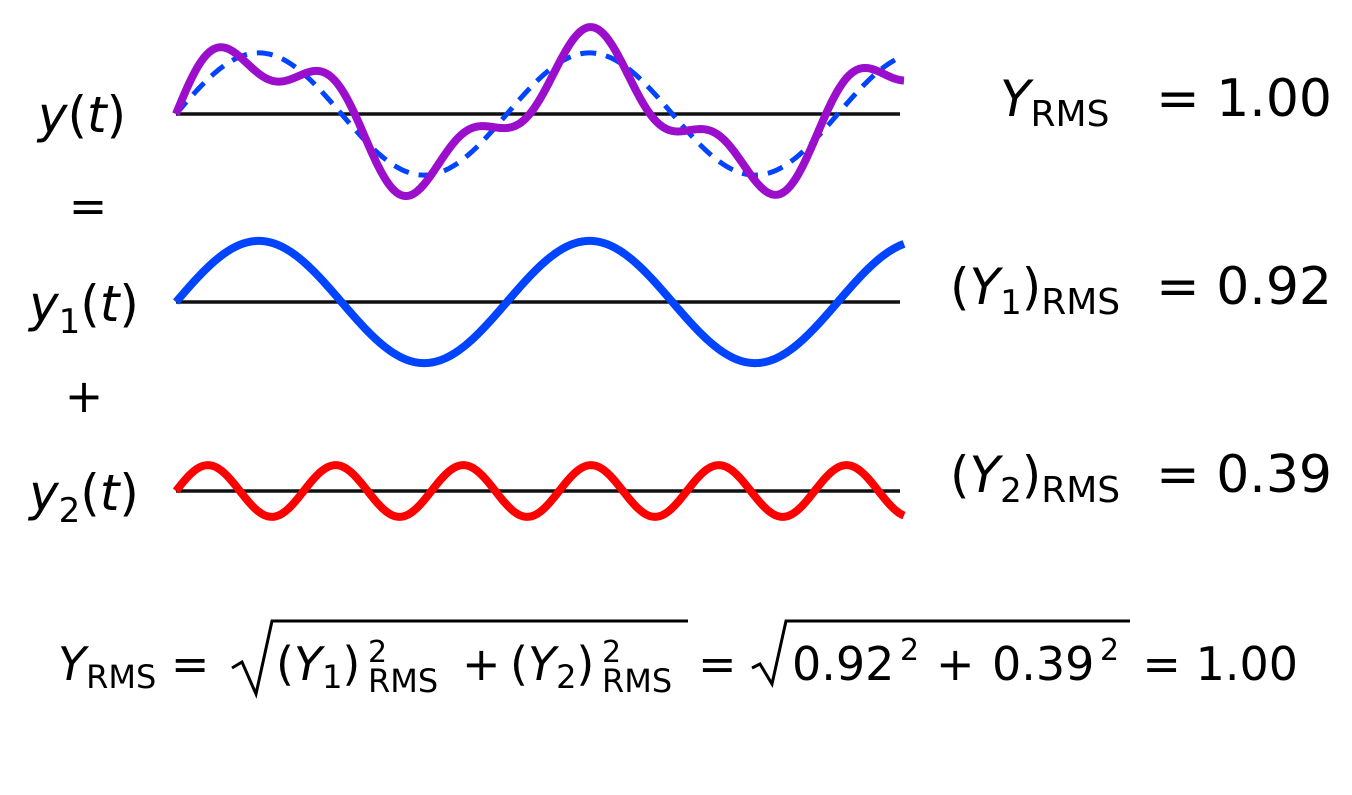  Describe the element at coordinates (539, 491) in the screenshot. I see `component2-waveform-curve` at that location.